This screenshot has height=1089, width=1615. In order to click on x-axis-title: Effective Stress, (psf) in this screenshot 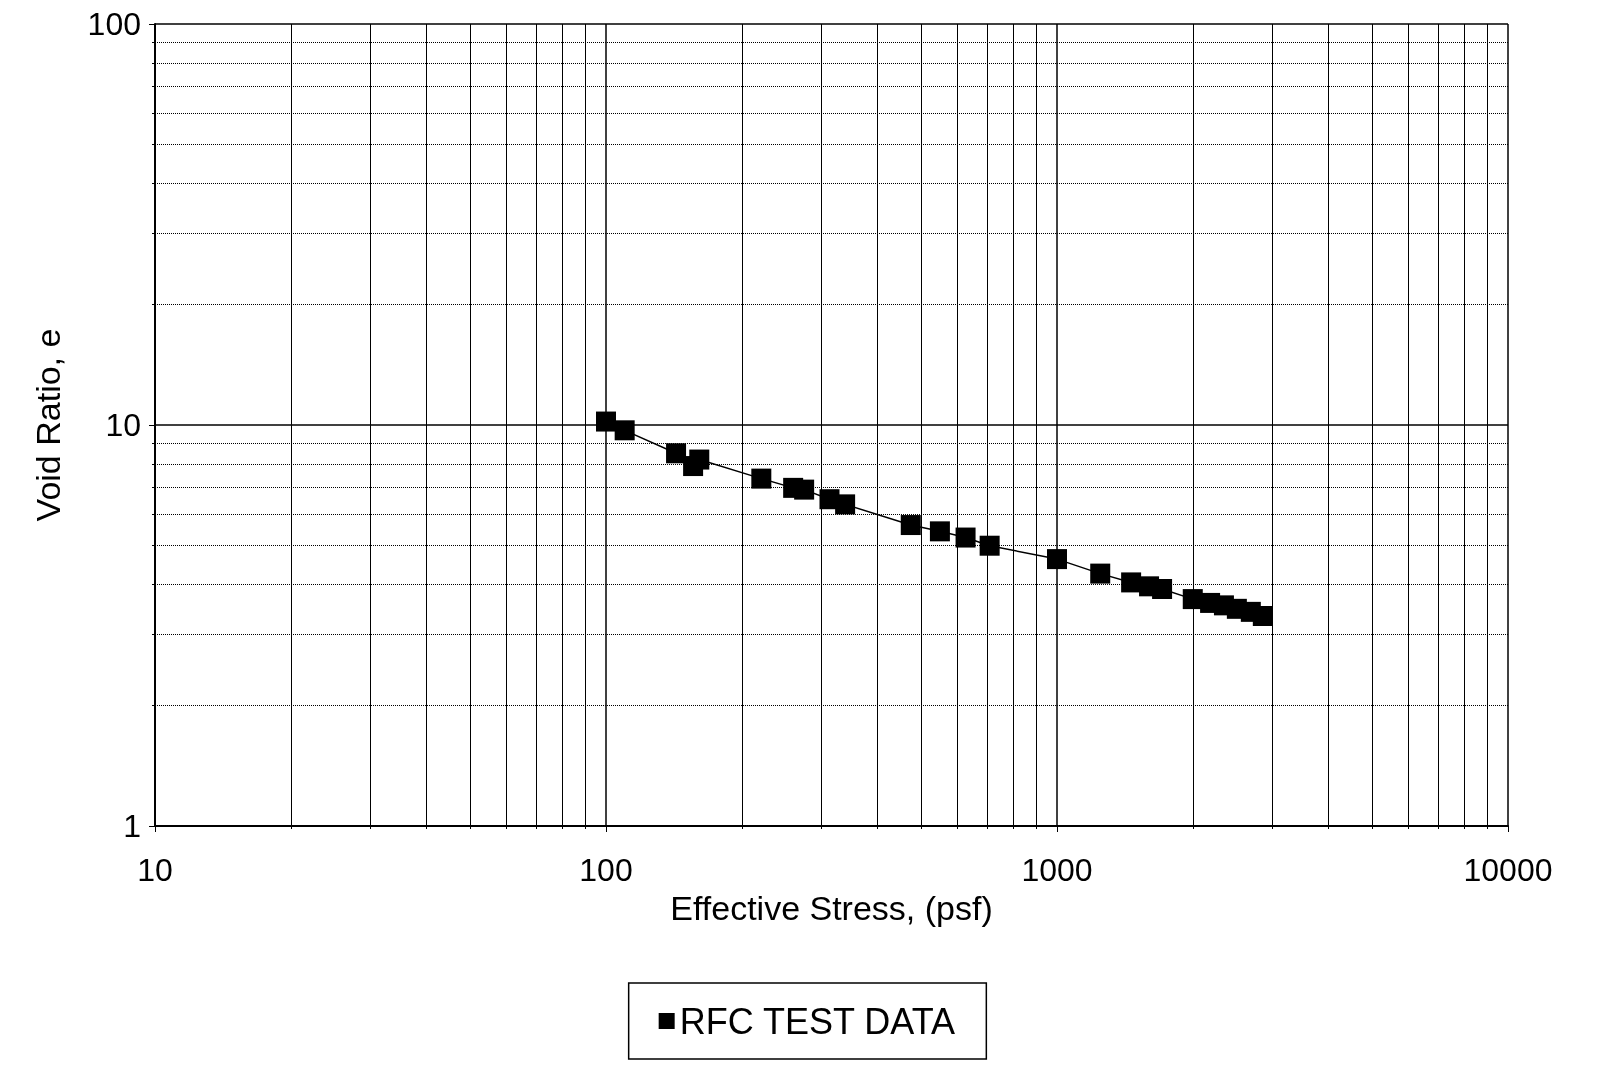, I will do `click(831, 907)`.